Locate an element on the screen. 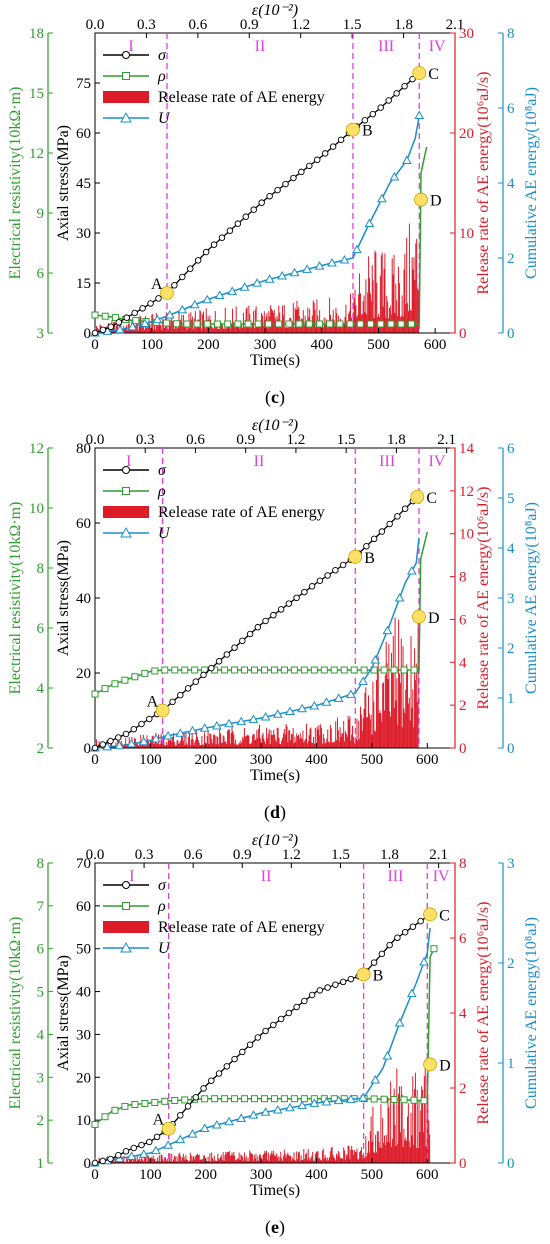 Image resolution: width=550 pixels, height=1244 pixels. key-point-label: C is located at coordinates (431, 498).